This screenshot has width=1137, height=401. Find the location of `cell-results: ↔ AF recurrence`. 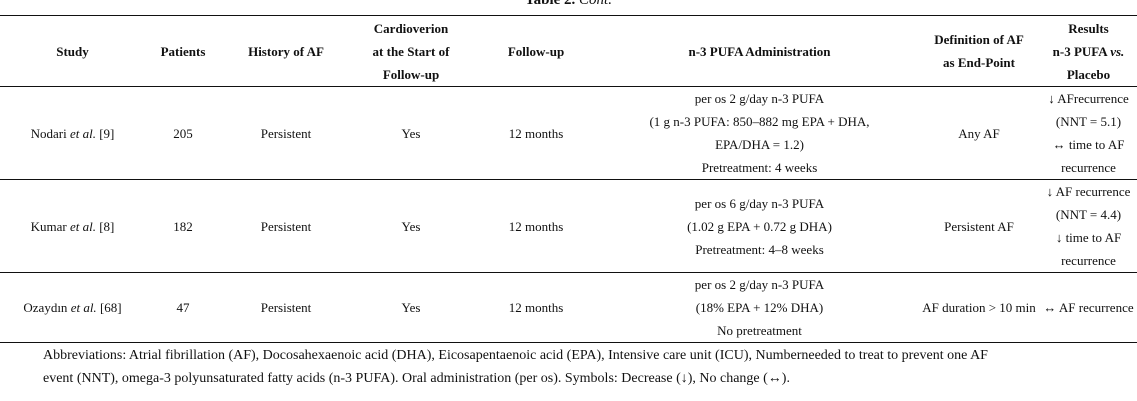

cell-results: ↔ AF recurrence is located at coordinates (1088, 307).